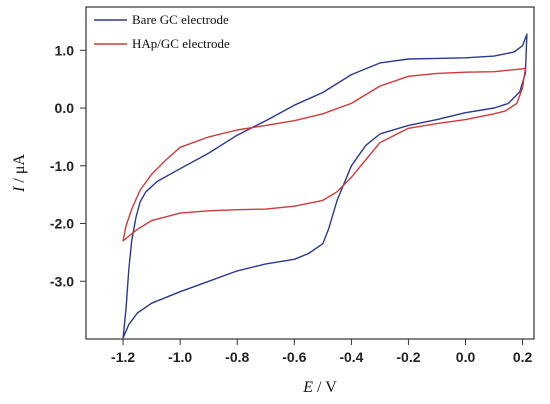 Image resolution: width=550 pixels, height=404 pixels. What do you see at coordinates (351, 357) in the screenshot?
I see `x-tick-label: -0.4` at bounding box center [351, 357].